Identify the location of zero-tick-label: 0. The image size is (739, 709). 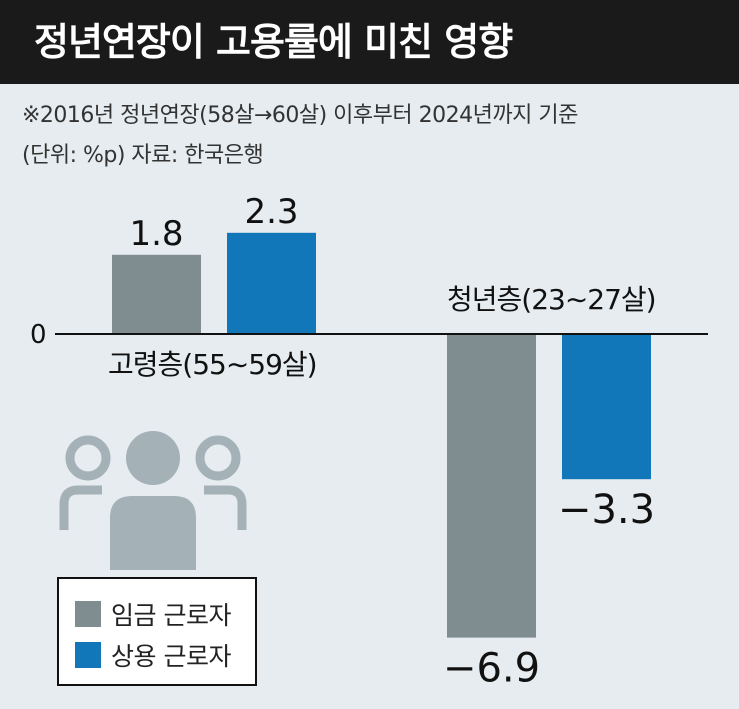
(38, 335).